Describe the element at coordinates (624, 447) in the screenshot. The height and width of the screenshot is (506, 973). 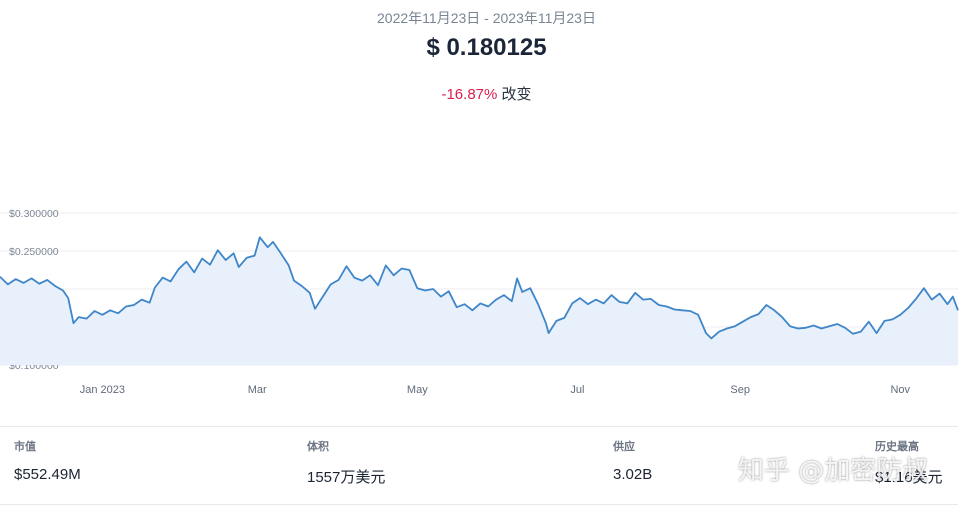
I see `stat-label: 供应` at that location.